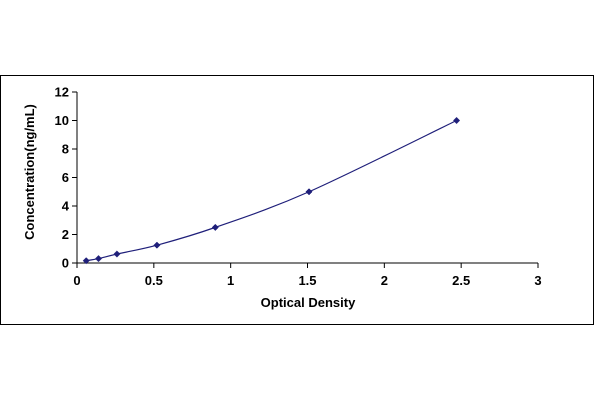 This screenshot has height=400, width=600. What do you see at coordinates (307, 280) in the screenshot?
I see `x-tick-label: 1.5` at bounding box center [307, 280].